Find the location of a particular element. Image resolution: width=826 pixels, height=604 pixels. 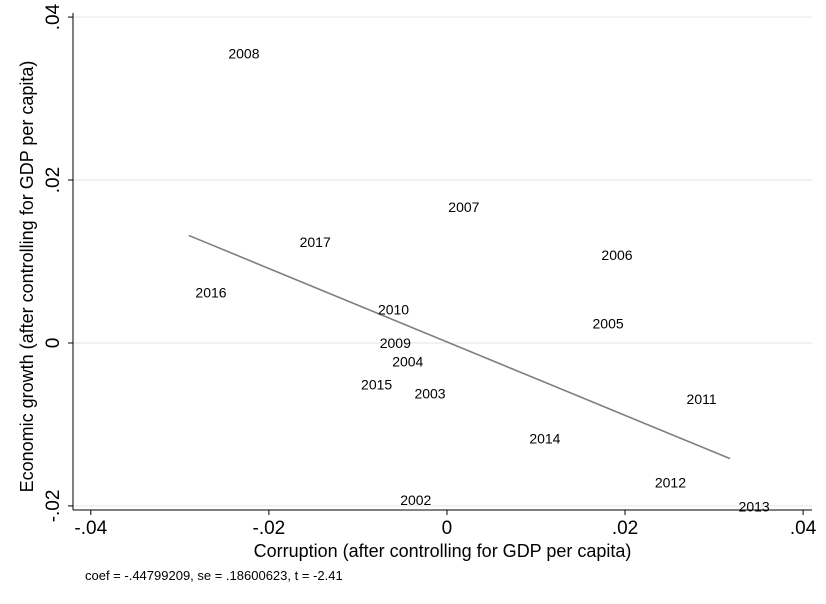

point-label-2014: 2014 is located at coordinates (544, 438).